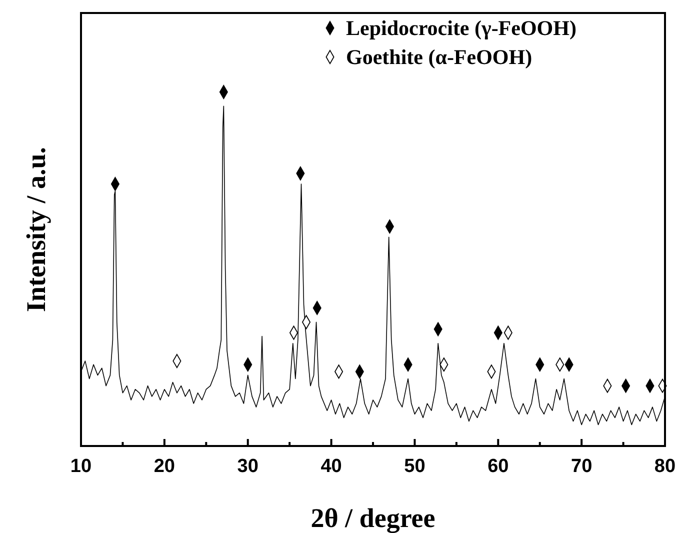  Describe the element at coordinates (415, 466) in the screenshot. I see `x-tick-label: 50` at that location.